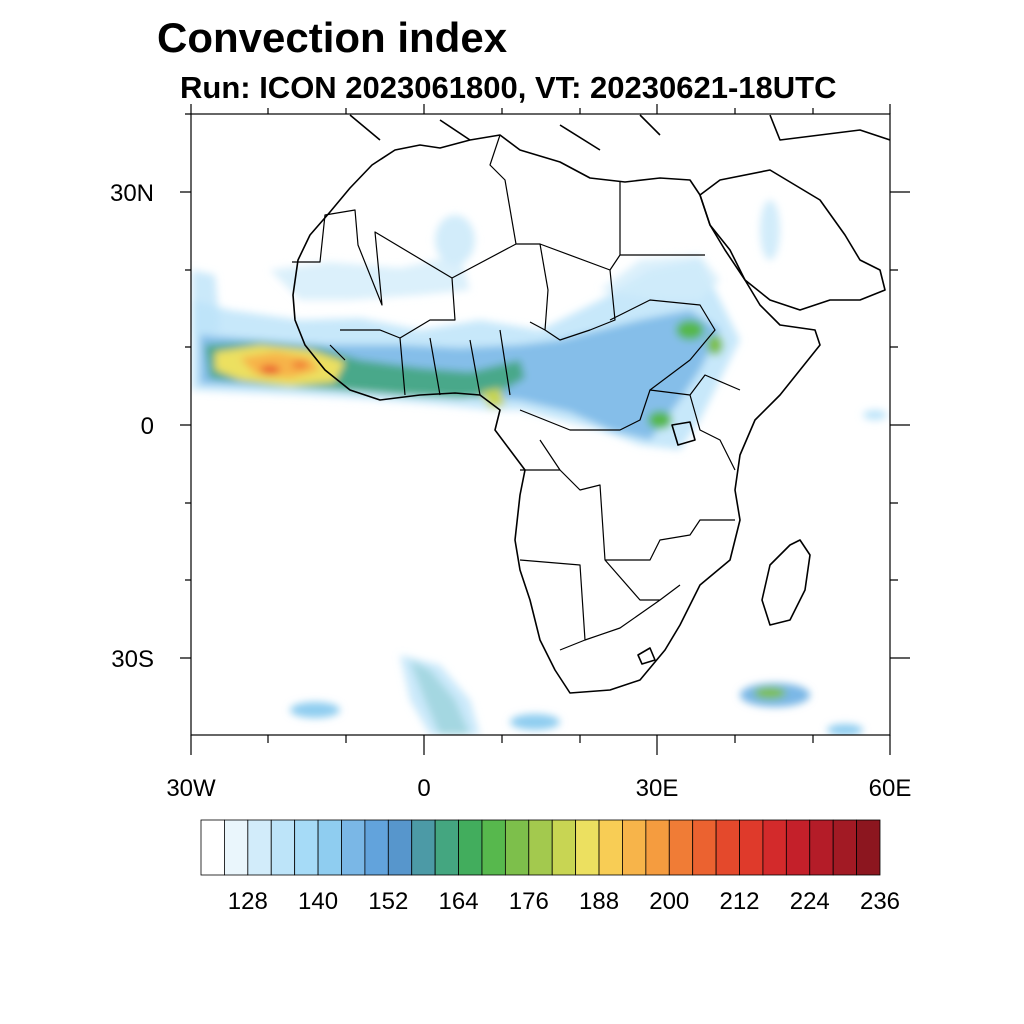 The width and height of the screenshot is (1024, 1024). I want to click on lake-victoria, so click(683, 433).